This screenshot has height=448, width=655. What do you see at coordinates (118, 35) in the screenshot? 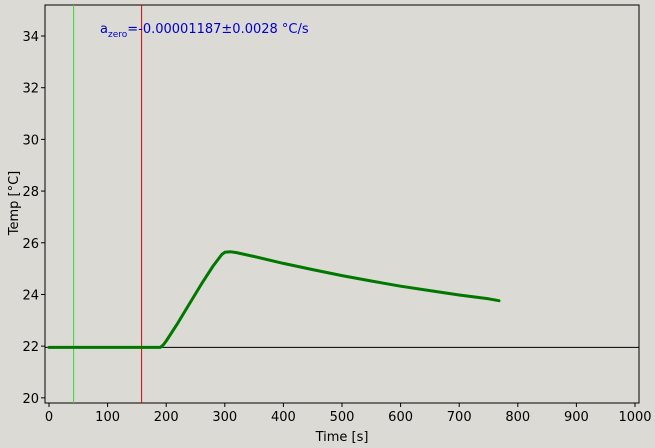
I see `annotation-subscript: zero` at bounding box center [118, 35].